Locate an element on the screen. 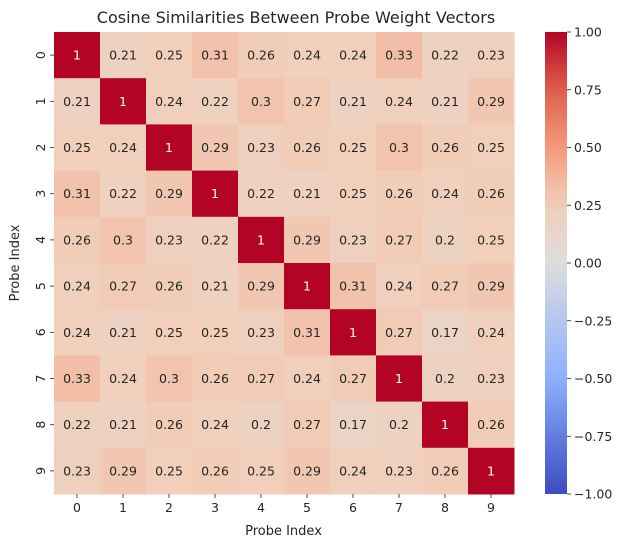  colorbar is located at coordinates (556, 263).